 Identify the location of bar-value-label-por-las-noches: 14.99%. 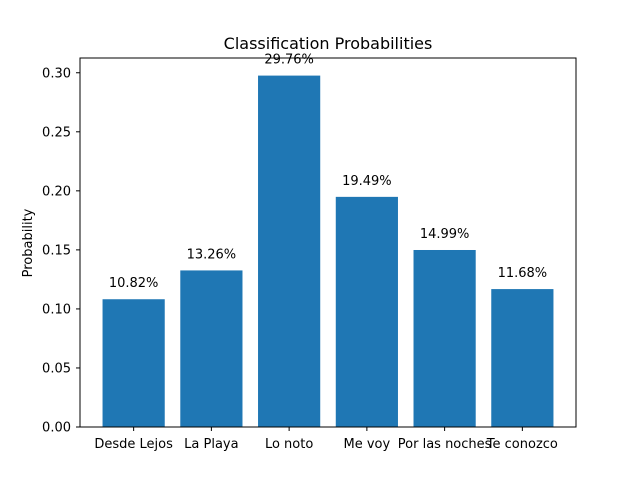
(445, 234).